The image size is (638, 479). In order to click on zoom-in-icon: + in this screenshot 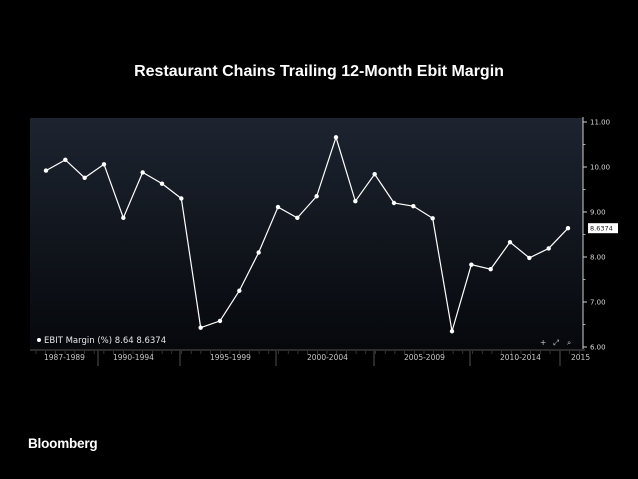, I will do `click(543, 342)`.